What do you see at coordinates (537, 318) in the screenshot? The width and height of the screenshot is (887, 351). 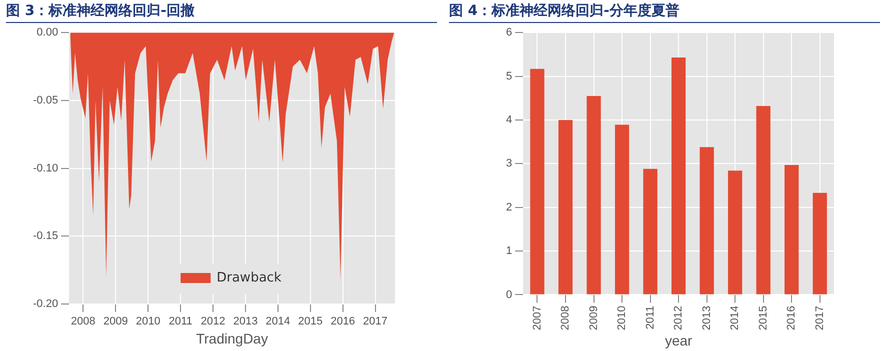 I see `x-tick-label: 2007` at bounding box center [537, 318].